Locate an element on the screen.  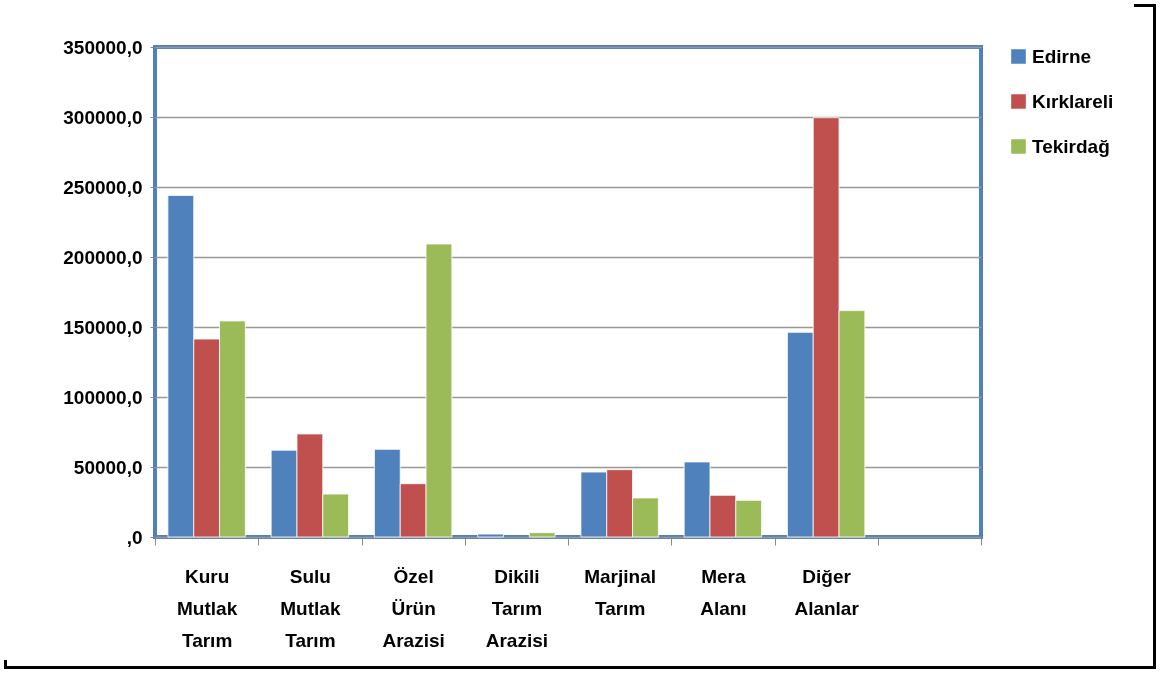
y-tick-label: 50000,0 is located at coordinates (108, 467).